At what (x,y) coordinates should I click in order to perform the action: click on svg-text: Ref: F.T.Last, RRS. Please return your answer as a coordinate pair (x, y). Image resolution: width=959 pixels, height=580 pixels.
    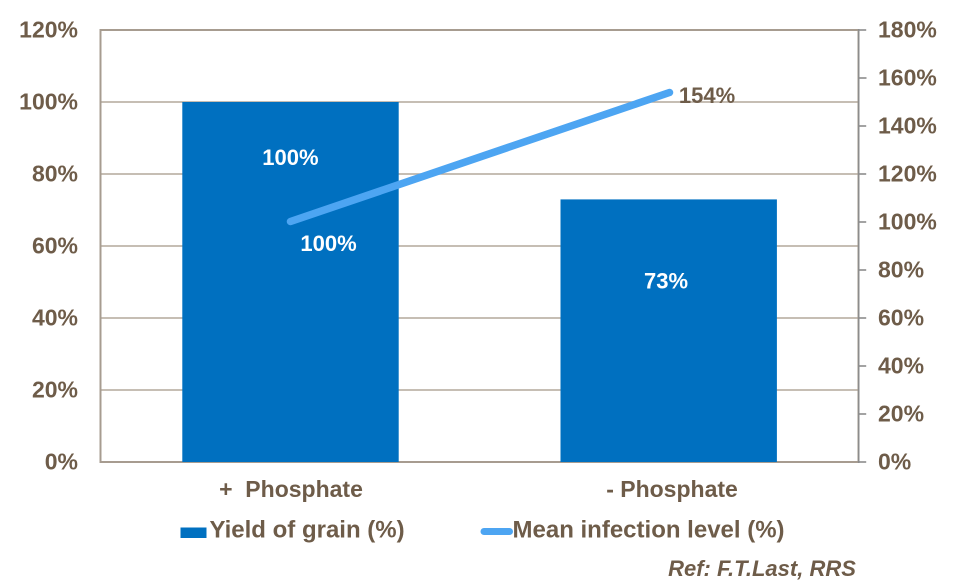
    Looking at the image, I should click on (762, 568).